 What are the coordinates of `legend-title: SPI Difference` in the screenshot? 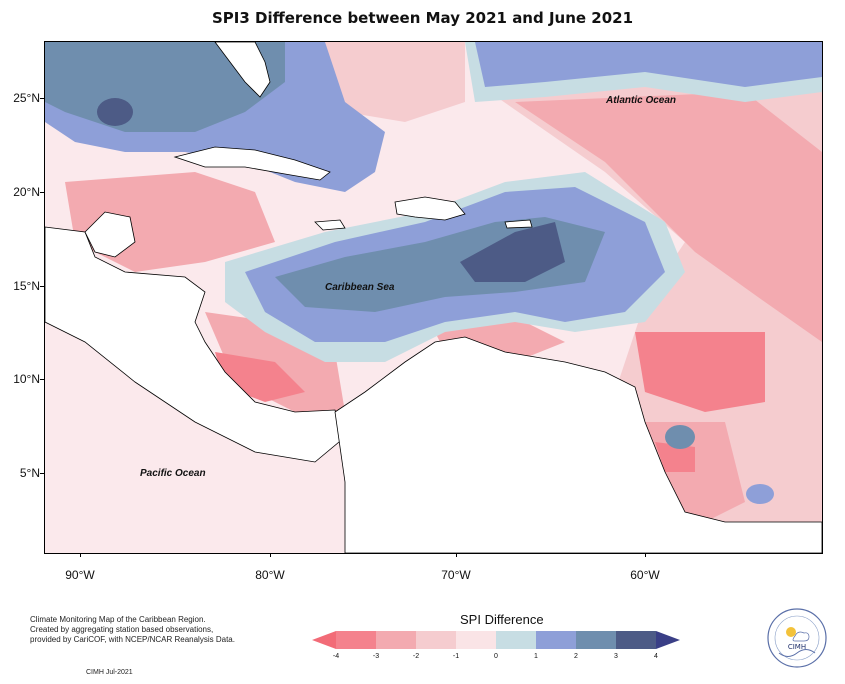 It's located at (502, 619).